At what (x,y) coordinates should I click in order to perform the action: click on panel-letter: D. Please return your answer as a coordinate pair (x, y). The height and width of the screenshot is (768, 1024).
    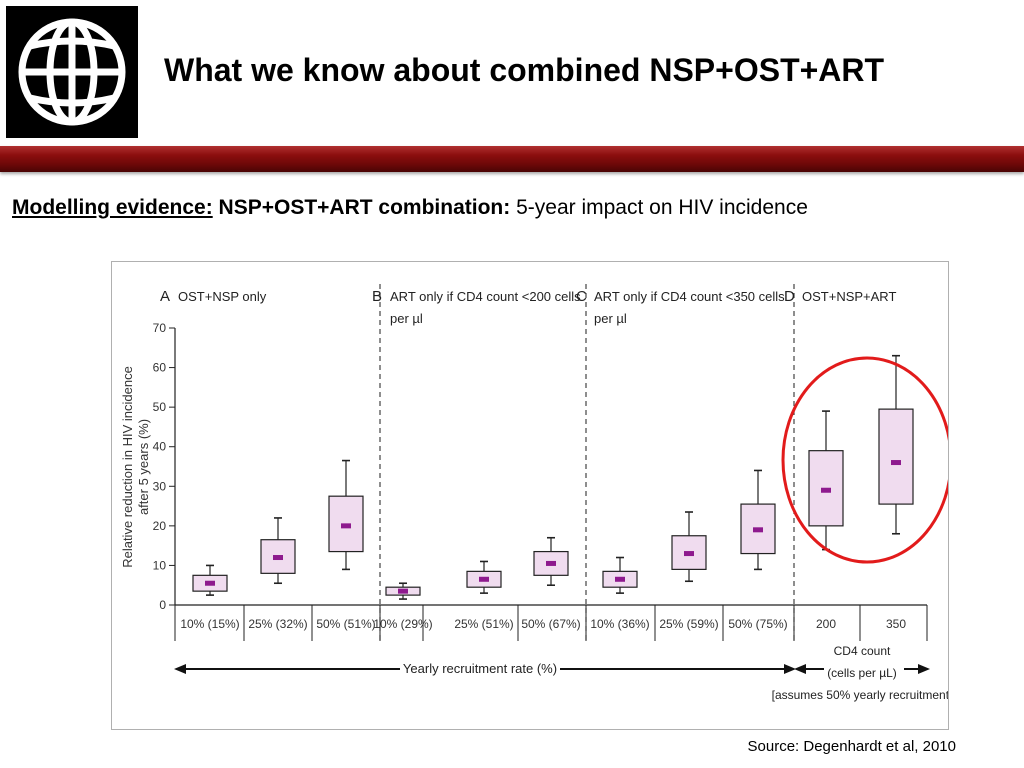
    Looking at the image, I should click on (789, 296).